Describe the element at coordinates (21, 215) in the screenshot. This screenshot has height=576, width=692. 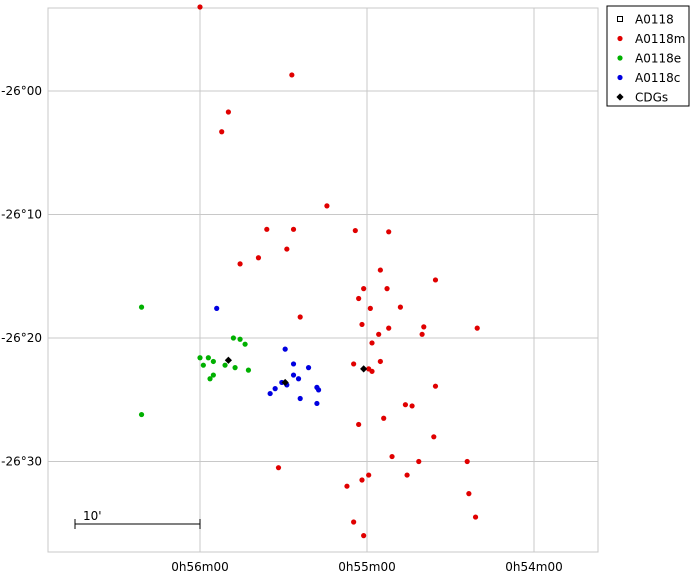
I see `y-tick-label: -26°10` at that location.